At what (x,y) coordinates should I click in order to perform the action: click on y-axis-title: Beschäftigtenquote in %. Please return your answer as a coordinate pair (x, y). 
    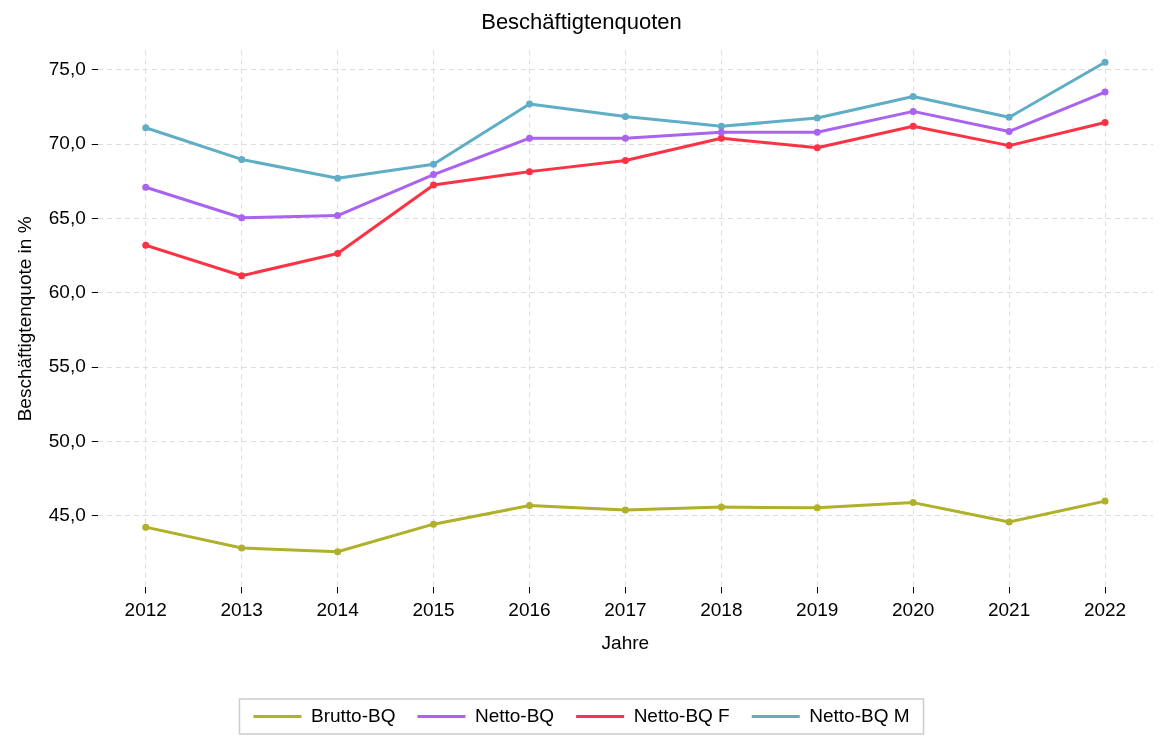
    Looking at the image, I should click on (24, 319).